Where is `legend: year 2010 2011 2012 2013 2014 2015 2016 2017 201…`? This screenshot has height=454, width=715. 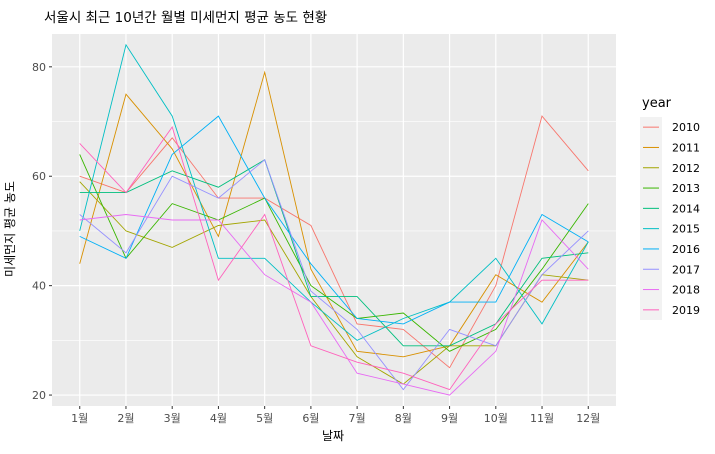 legend: year 2010 2011 2012 2013 2014 2015 2016 2017 201… is located at coordinates (670, 208).